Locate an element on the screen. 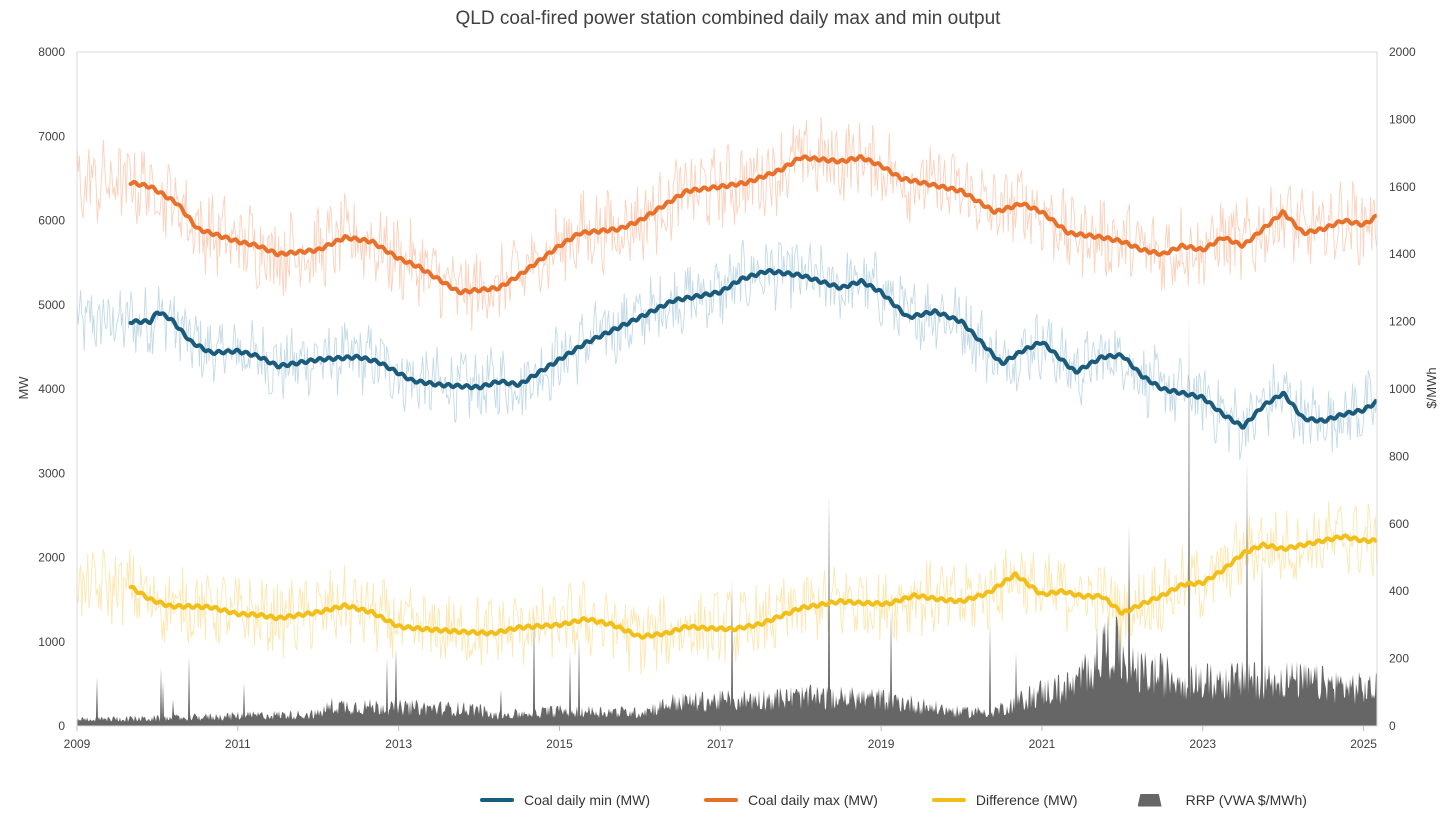 The width and height of the screenshot is (1456, 818). y2-tick-label: 1400 is located at coordinates (1402, 254).